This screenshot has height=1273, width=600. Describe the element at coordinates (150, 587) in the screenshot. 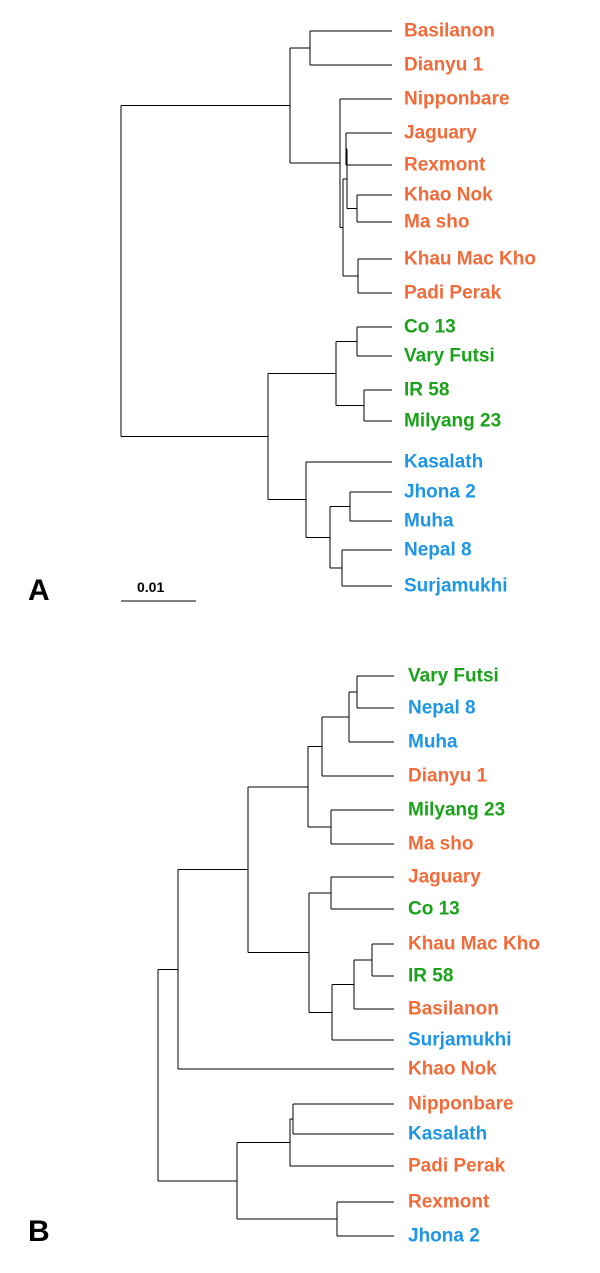

I see `scale-bar-label: 0.01` at that location.